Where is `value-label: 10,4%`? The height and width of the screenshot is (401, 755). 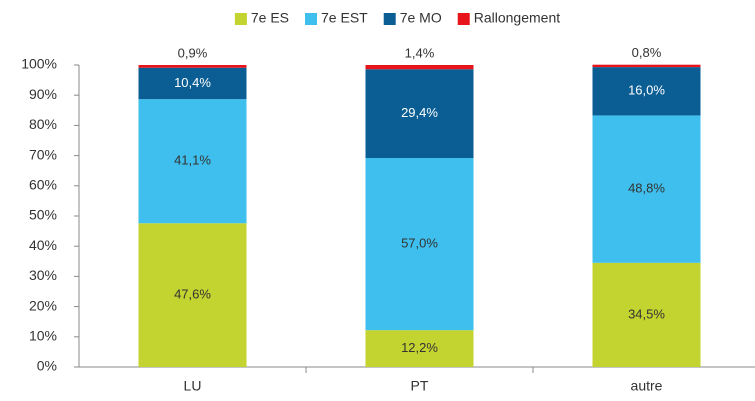 value-label: 10,4% is located at coordinates (192, 82).